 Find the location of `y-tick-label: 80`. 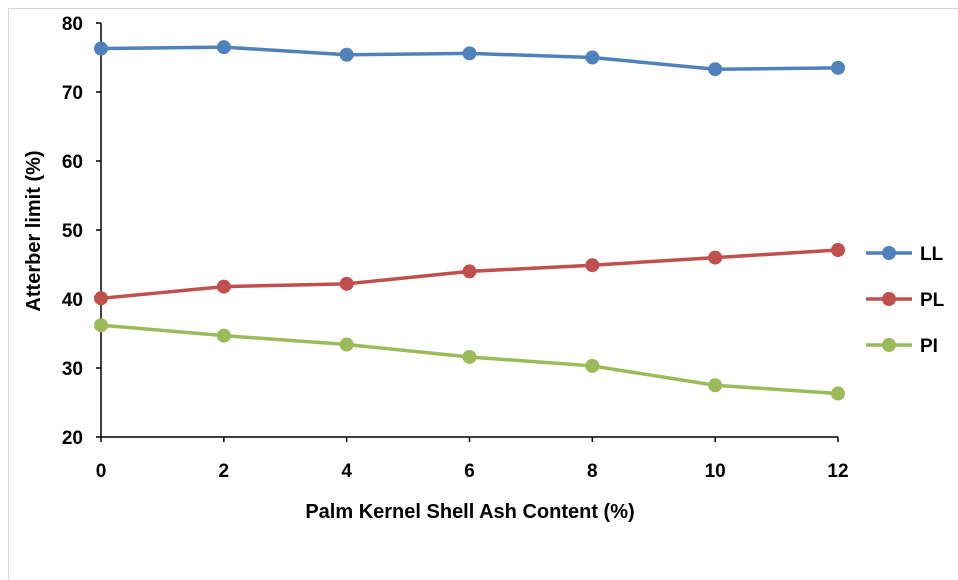

y-tick-label: 80 is located at coordinates (72, 24).